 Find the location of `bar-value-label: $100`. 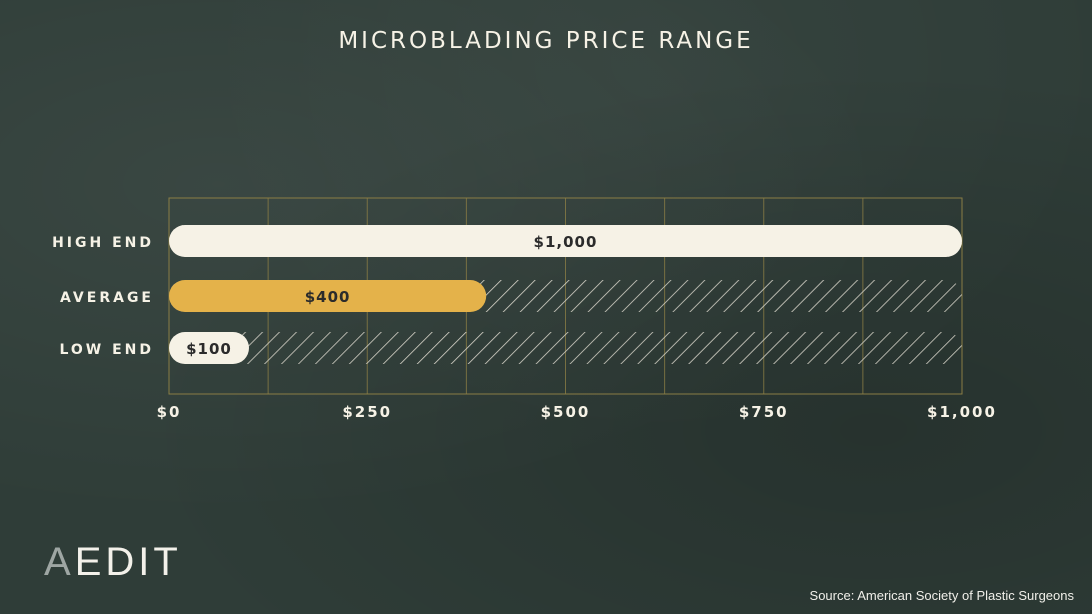

bar-value-label: $100 is located at coordinates (209, 349).